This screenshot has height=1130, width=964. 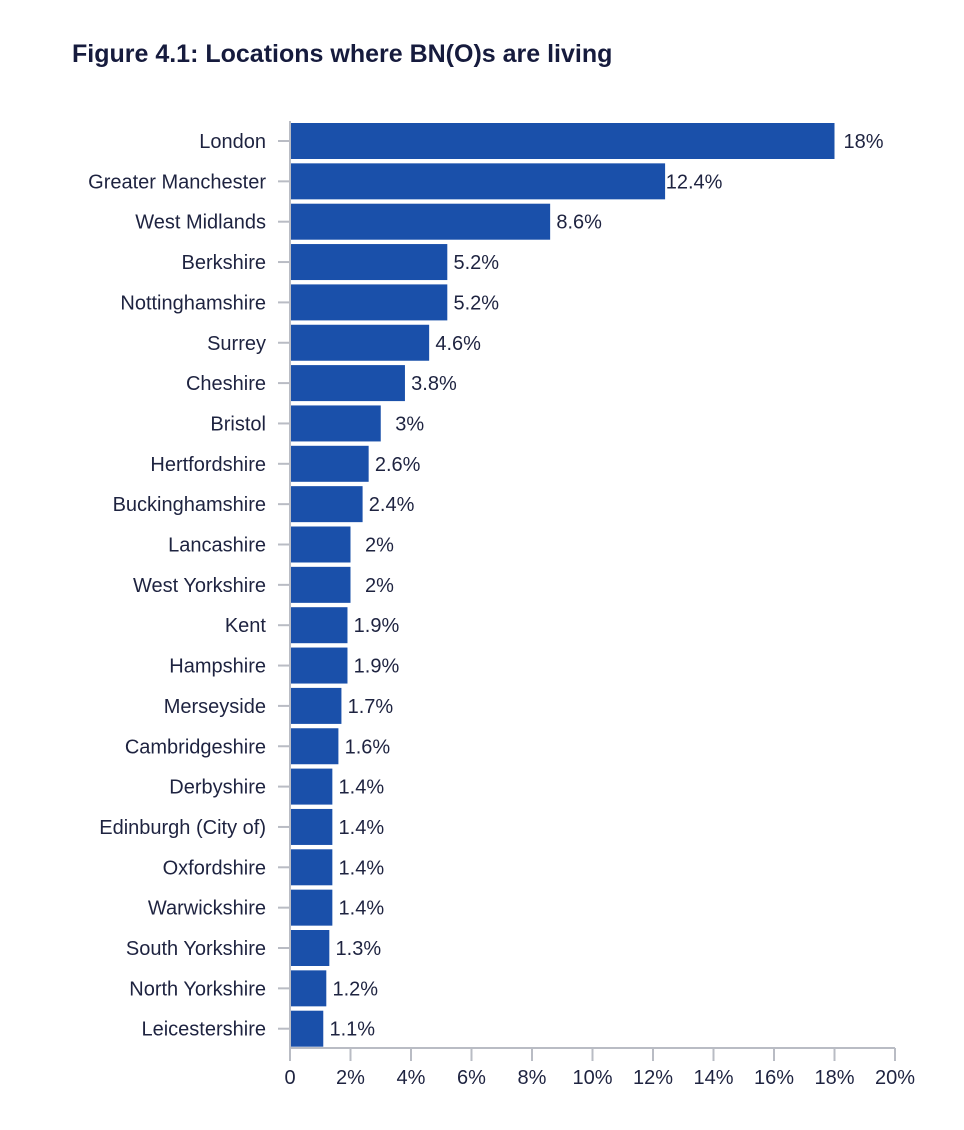 I want to click on x-tick-label: 8%, so click(x=532, y=1078).